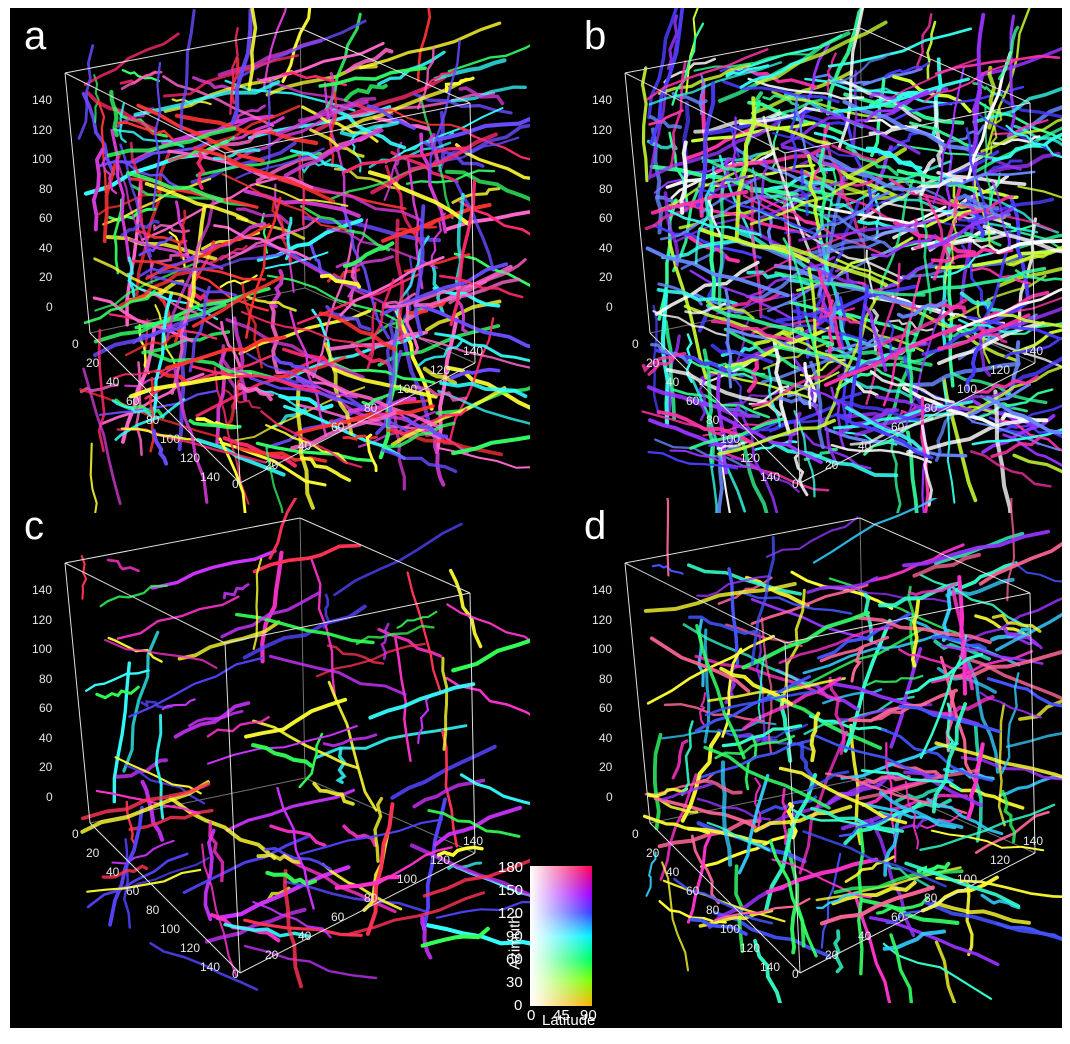 The image size is (1070, 1044). What do you see at coordinates (511, 913) in the screenshot?
I see `azimuth-tick: 120` at bounding box center [511, 913].